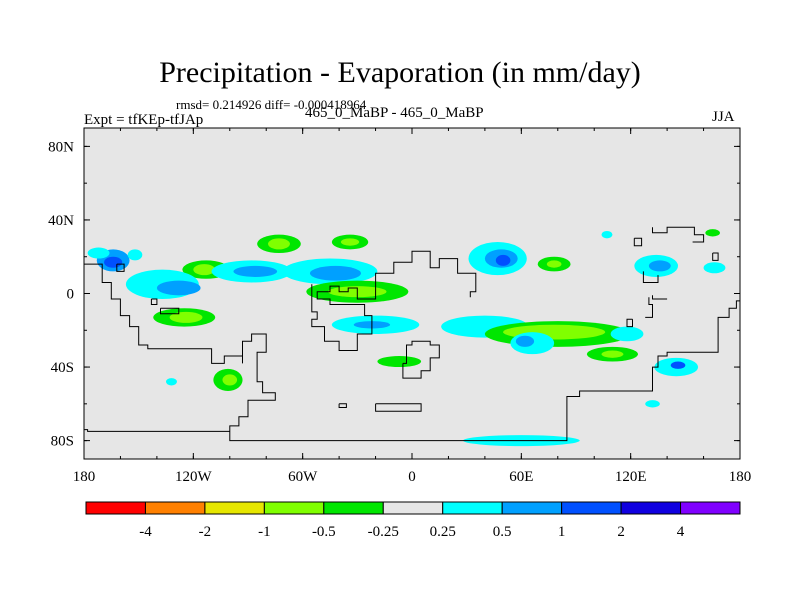  Describe the element at coordinates (400, 72) in the screenshot. I see `plot-title: Precipitation - Evaporation (in mm/day)` at that location.